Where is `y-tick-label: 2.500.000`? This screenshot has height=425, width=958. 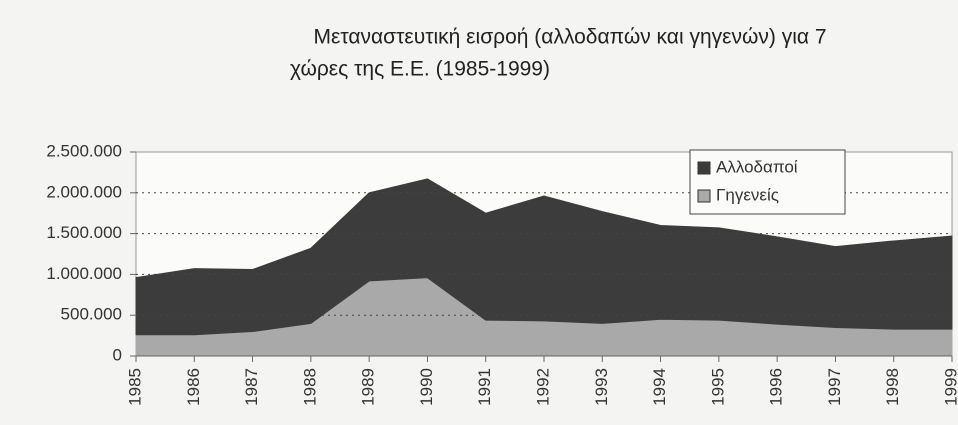 y-tick-label: 2.500.000 is located at coordinates (84, 150).